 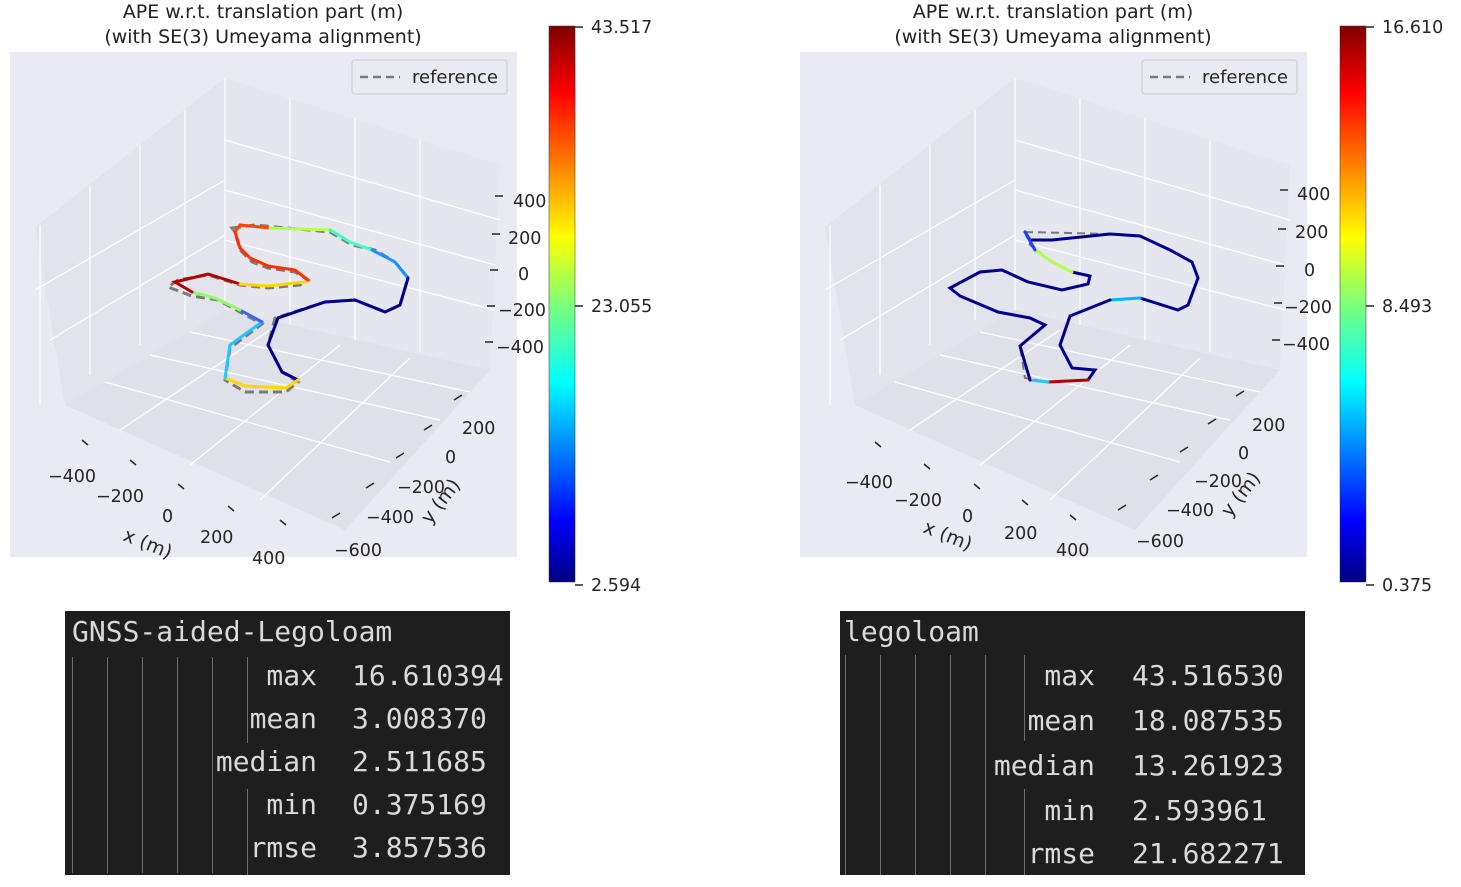 What do you see at coordinates (1061, 720) in the screenshot?
I see `stat-key-mean: mean` at bounding box center [1061, 720].